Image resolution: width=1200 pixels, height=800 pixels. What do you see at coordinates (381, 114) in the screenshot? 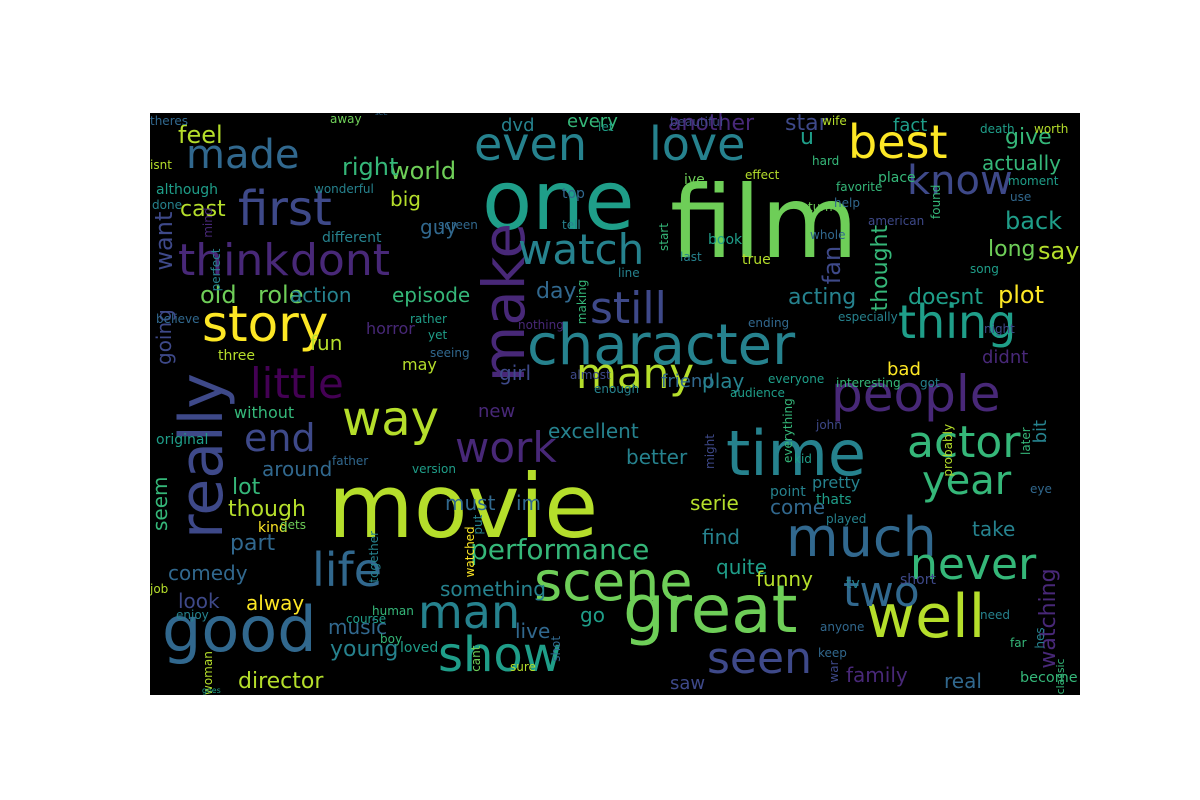
I see `cloud-word-see: see` at bounding box center [381, 114].